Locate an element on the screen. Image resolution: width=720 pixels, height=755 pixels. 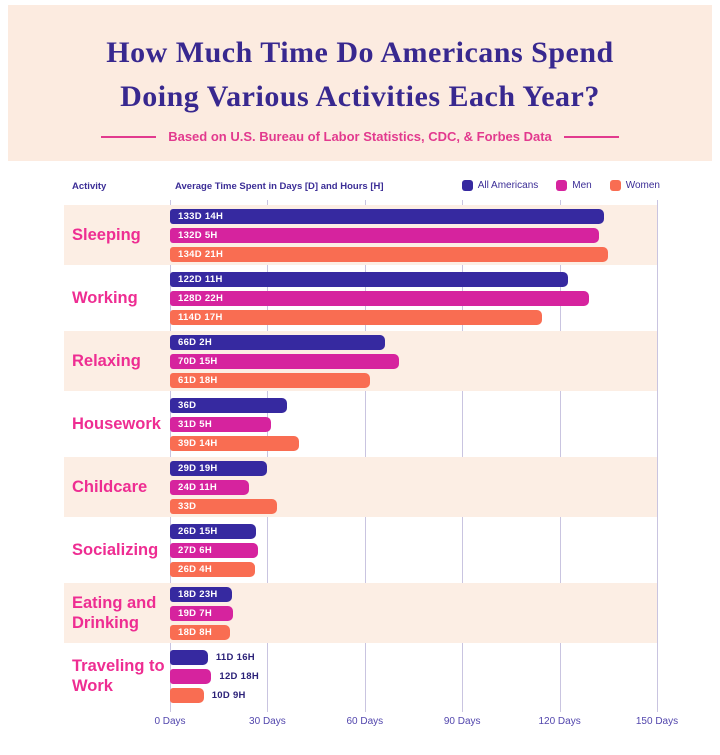
bar-value: 19D 7H is located at coordinates (195, 613).